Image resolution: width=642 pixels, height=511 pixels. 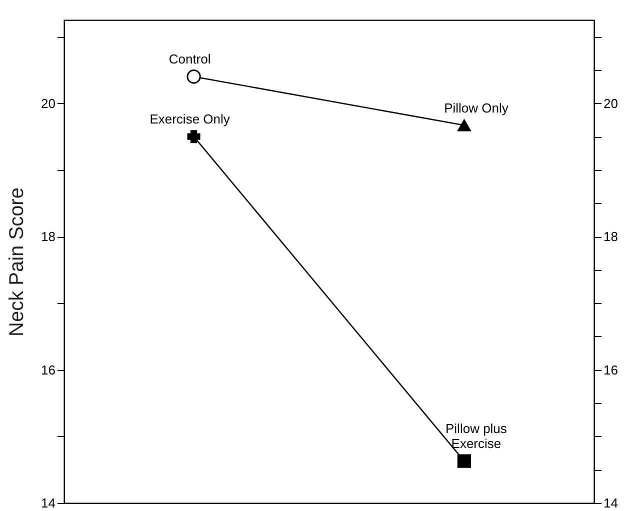 I want to click on y-axis-title: Neck Pain Score, so click(x=17, y=262).